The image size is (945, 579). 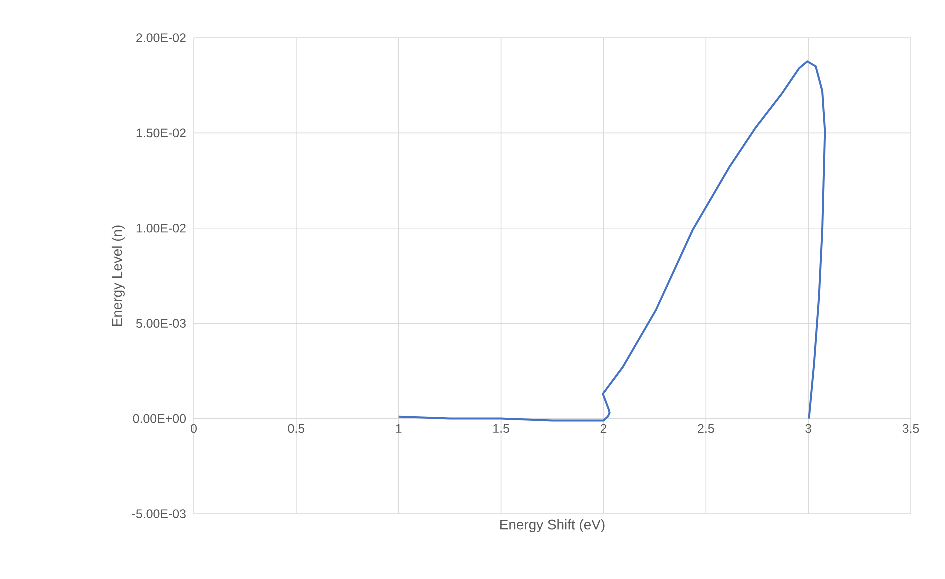 I want to click on x-tick-label: 0, so click(x=194, y=429).